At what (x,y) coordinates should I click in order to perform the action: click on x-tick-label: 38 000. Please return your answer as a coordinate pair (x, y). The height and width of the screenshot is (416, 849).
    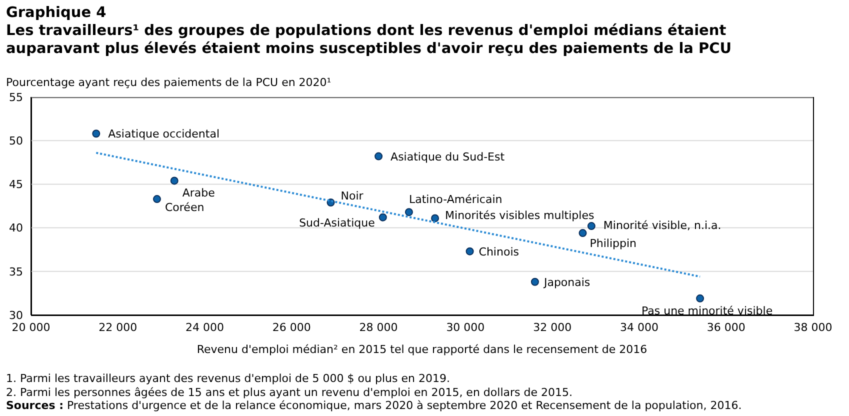
    Looking at the image, I should click on (813, 327).